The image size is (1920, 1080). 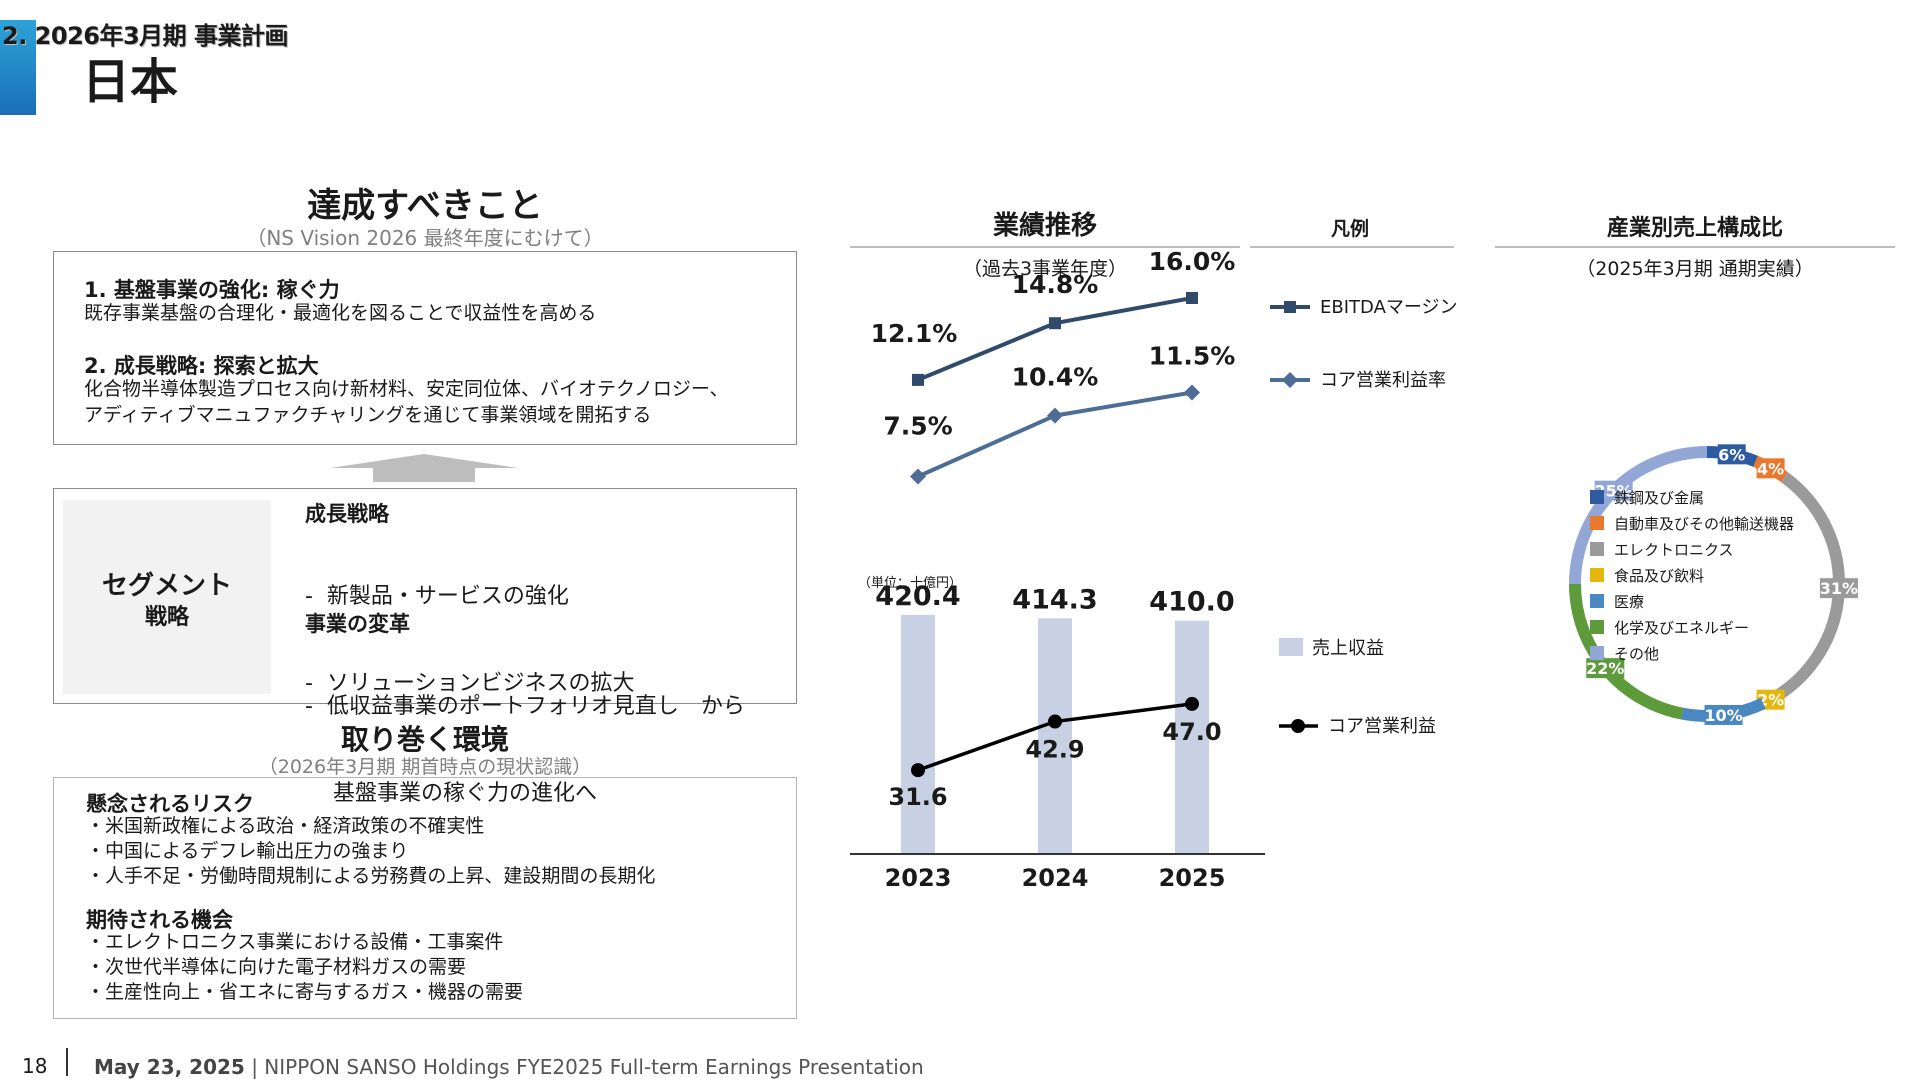 I want to click on data-label: 31.6, so click(x=917, y=797).